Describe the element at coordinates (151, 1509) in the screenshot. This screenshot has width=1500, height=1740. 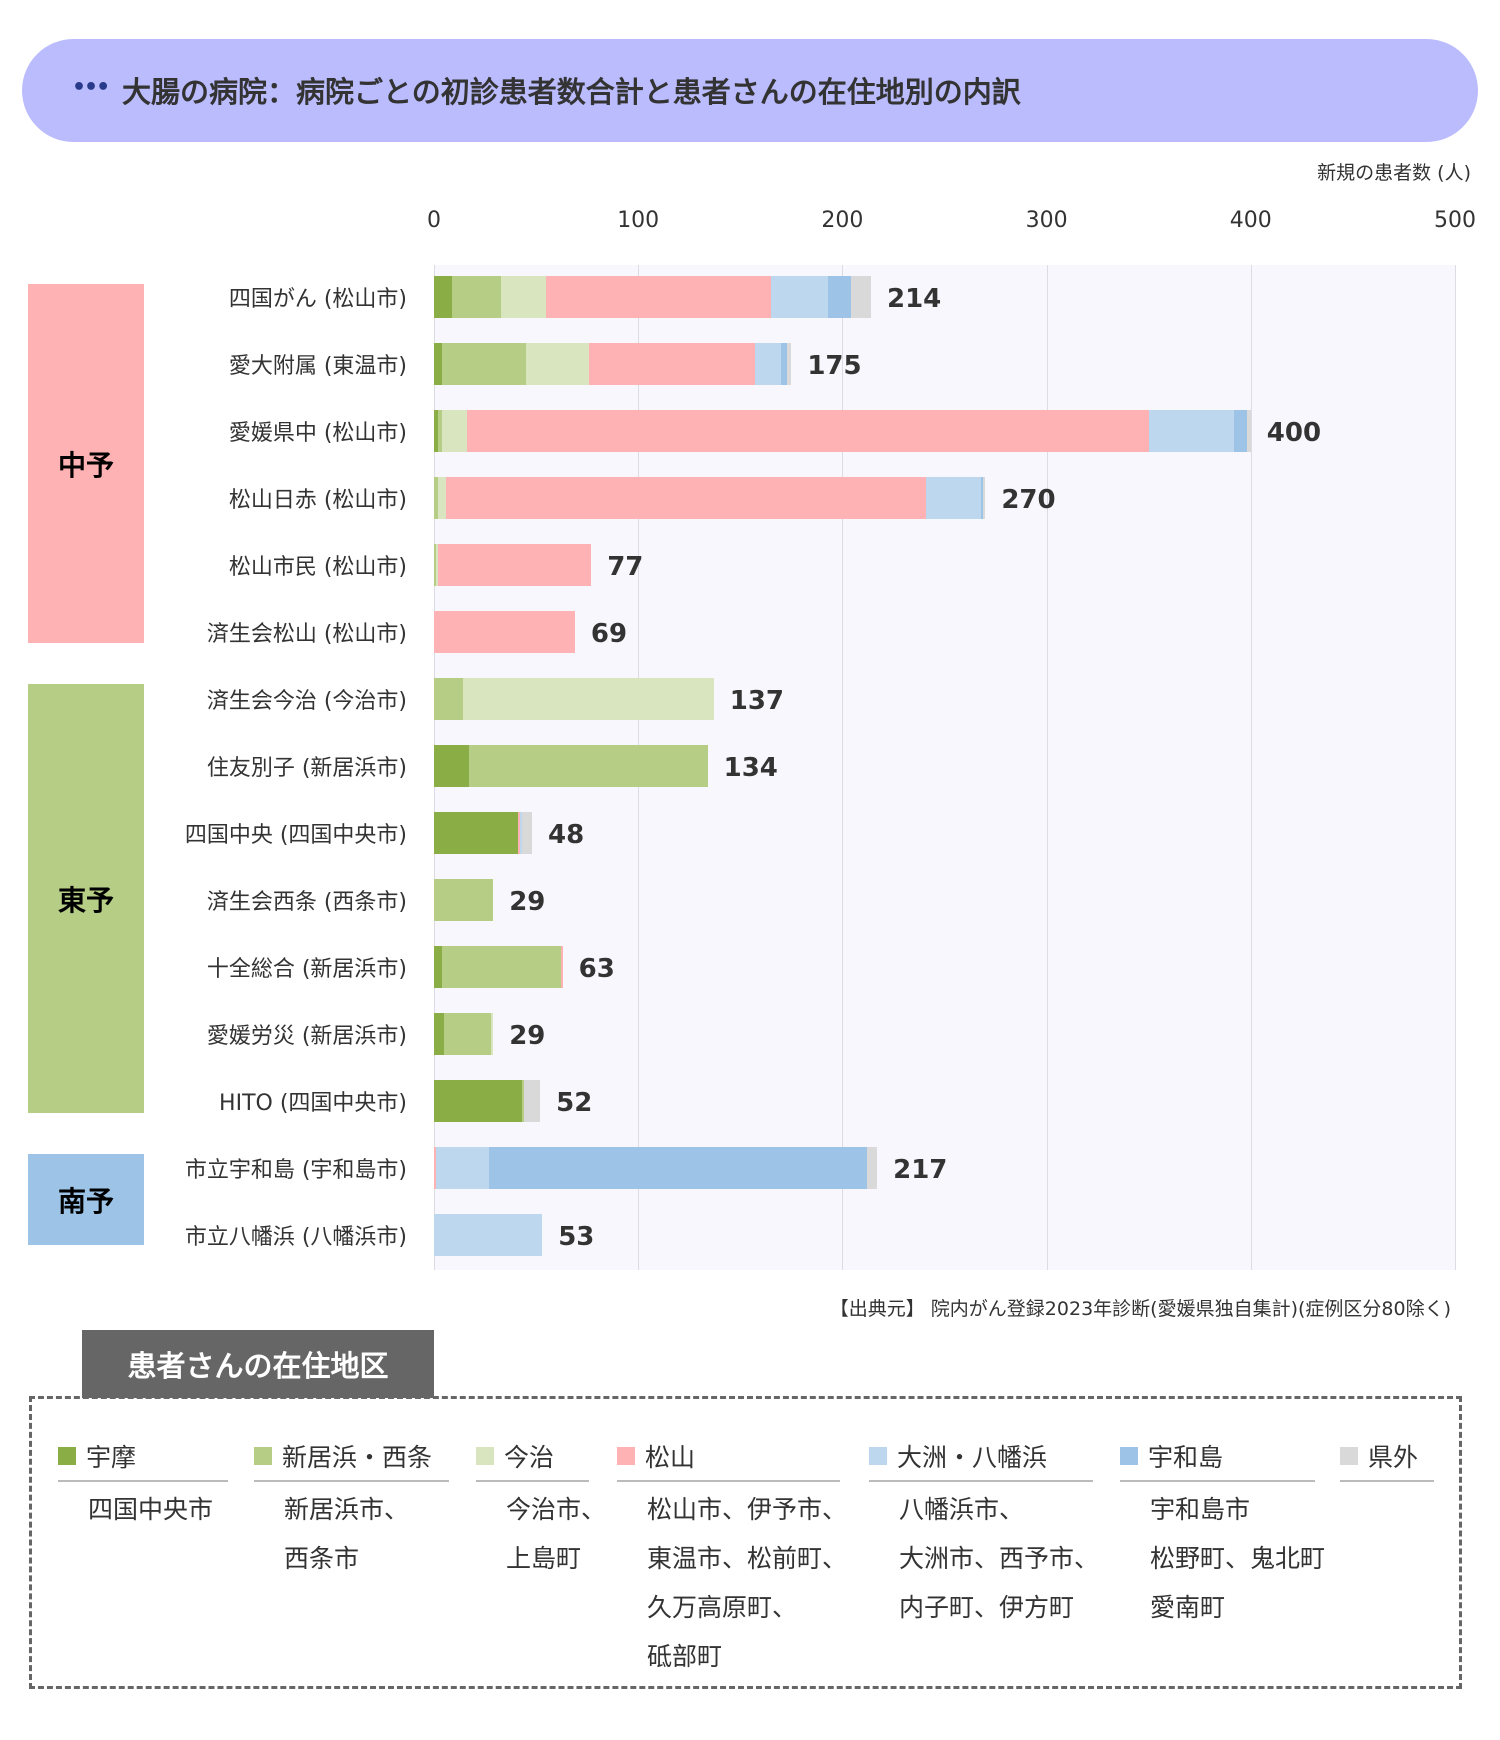
I see `legend-area-text: 四国中央市` at that location.